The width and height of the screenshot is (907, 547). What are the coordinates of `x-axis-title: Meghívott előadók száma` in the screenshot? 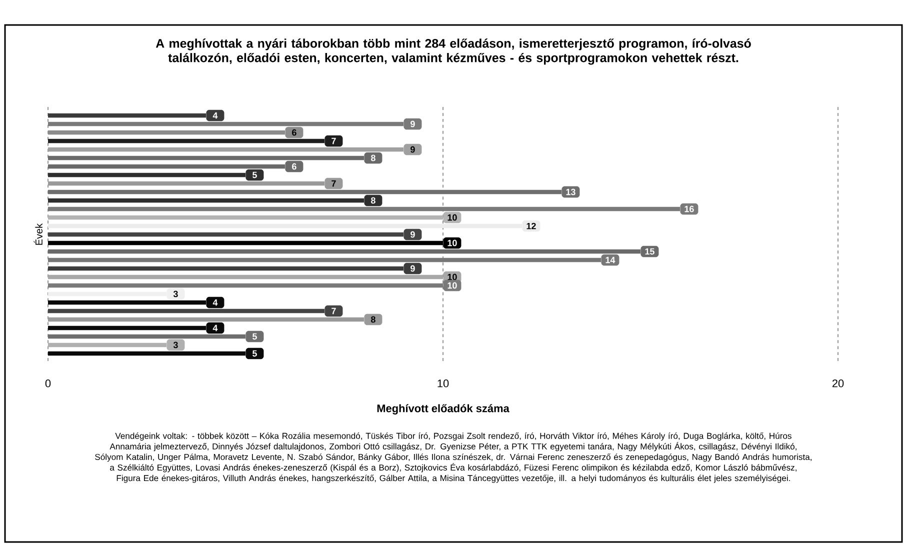 It's located at (443, 409).